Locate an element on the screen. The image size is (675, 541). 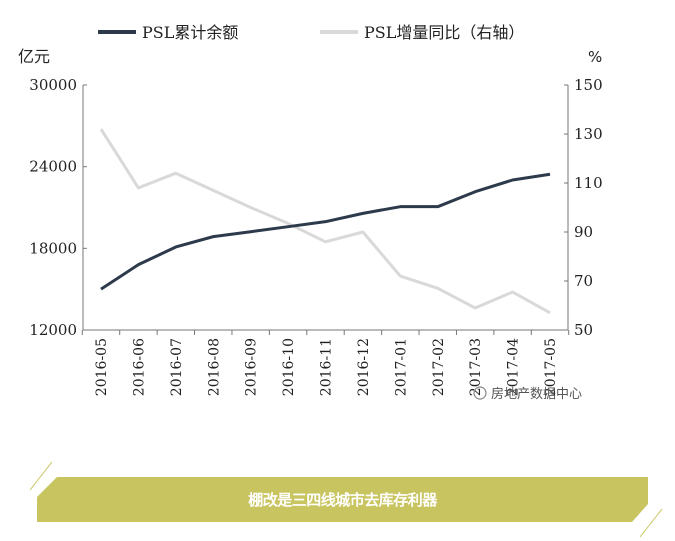
x-tick-label: 2016-10 is located at coordinates (289, 367).